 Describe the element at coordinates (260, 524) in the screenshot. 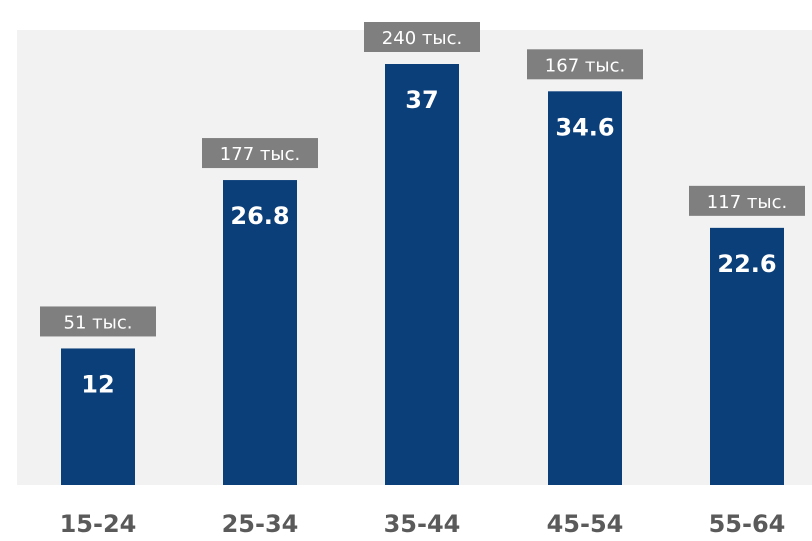

I see `category-label: 25-34` at that location.